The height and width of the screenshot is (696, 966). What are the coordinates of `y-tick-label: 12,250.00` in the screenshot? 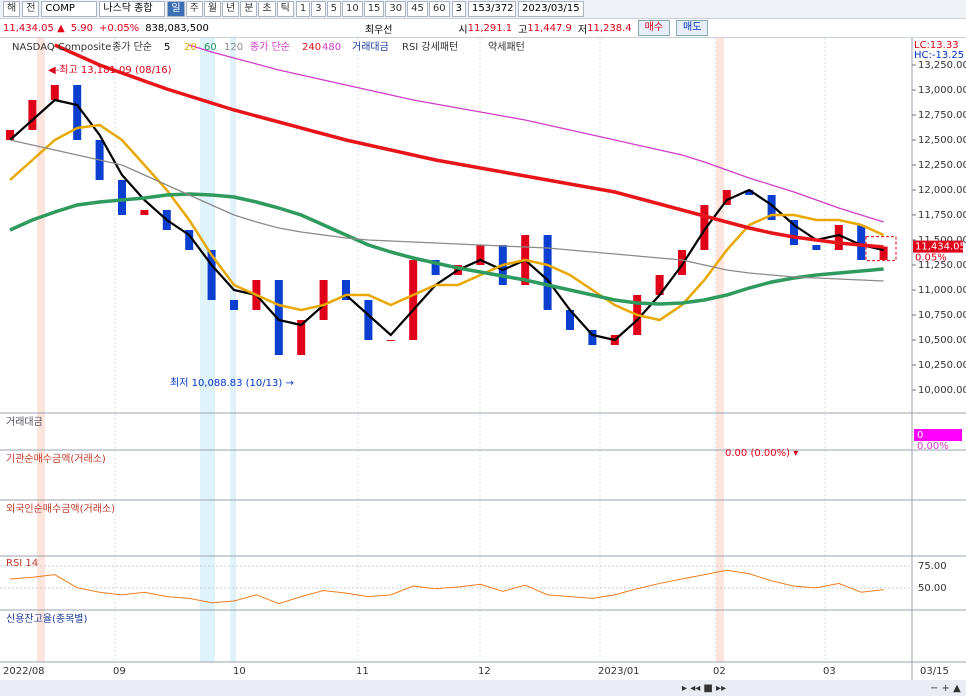 It's located at (942, 165).